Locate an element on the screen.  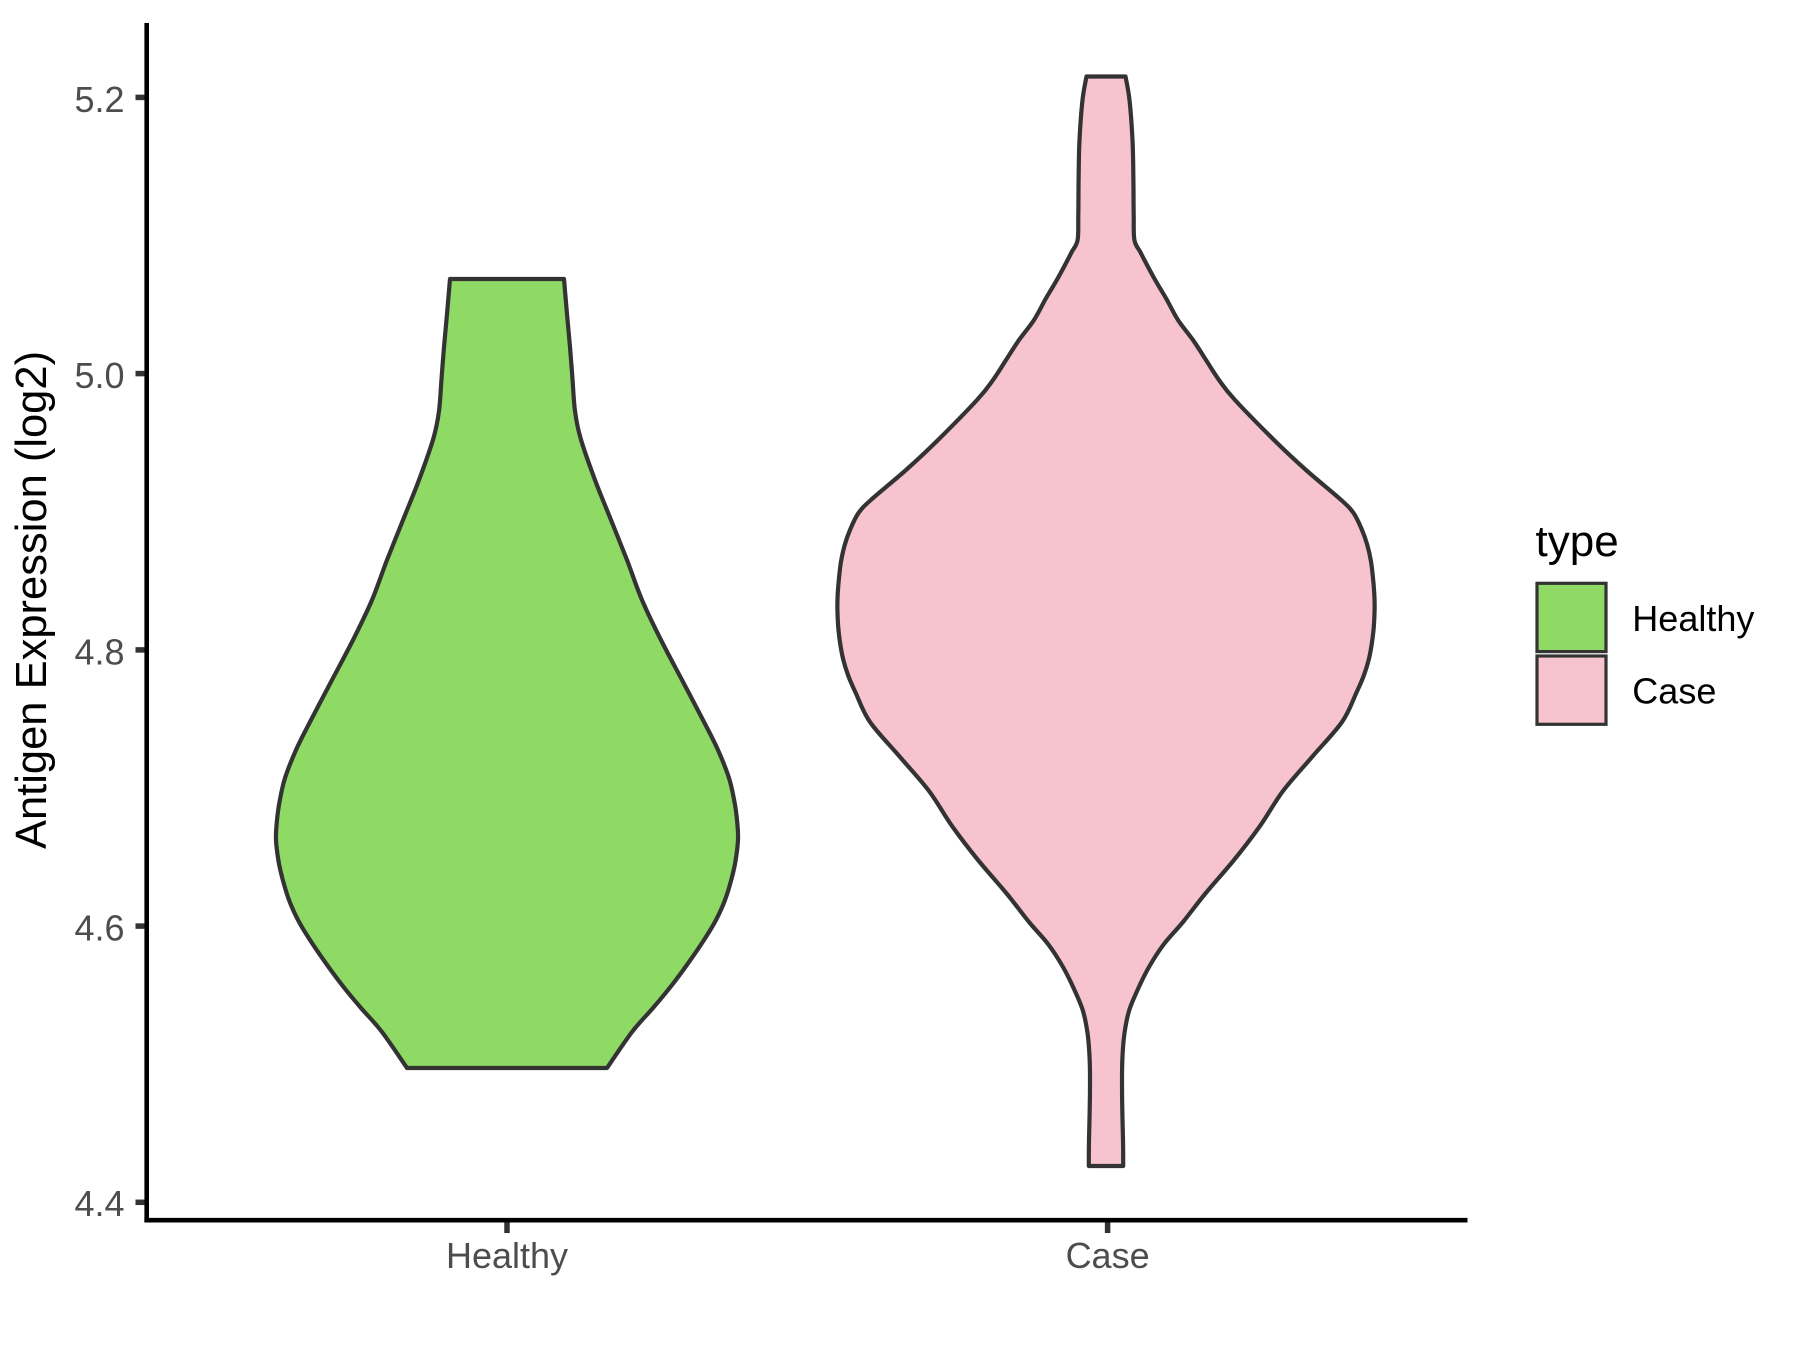
svg-text: 5.0 is located at coordinates (99, 375).